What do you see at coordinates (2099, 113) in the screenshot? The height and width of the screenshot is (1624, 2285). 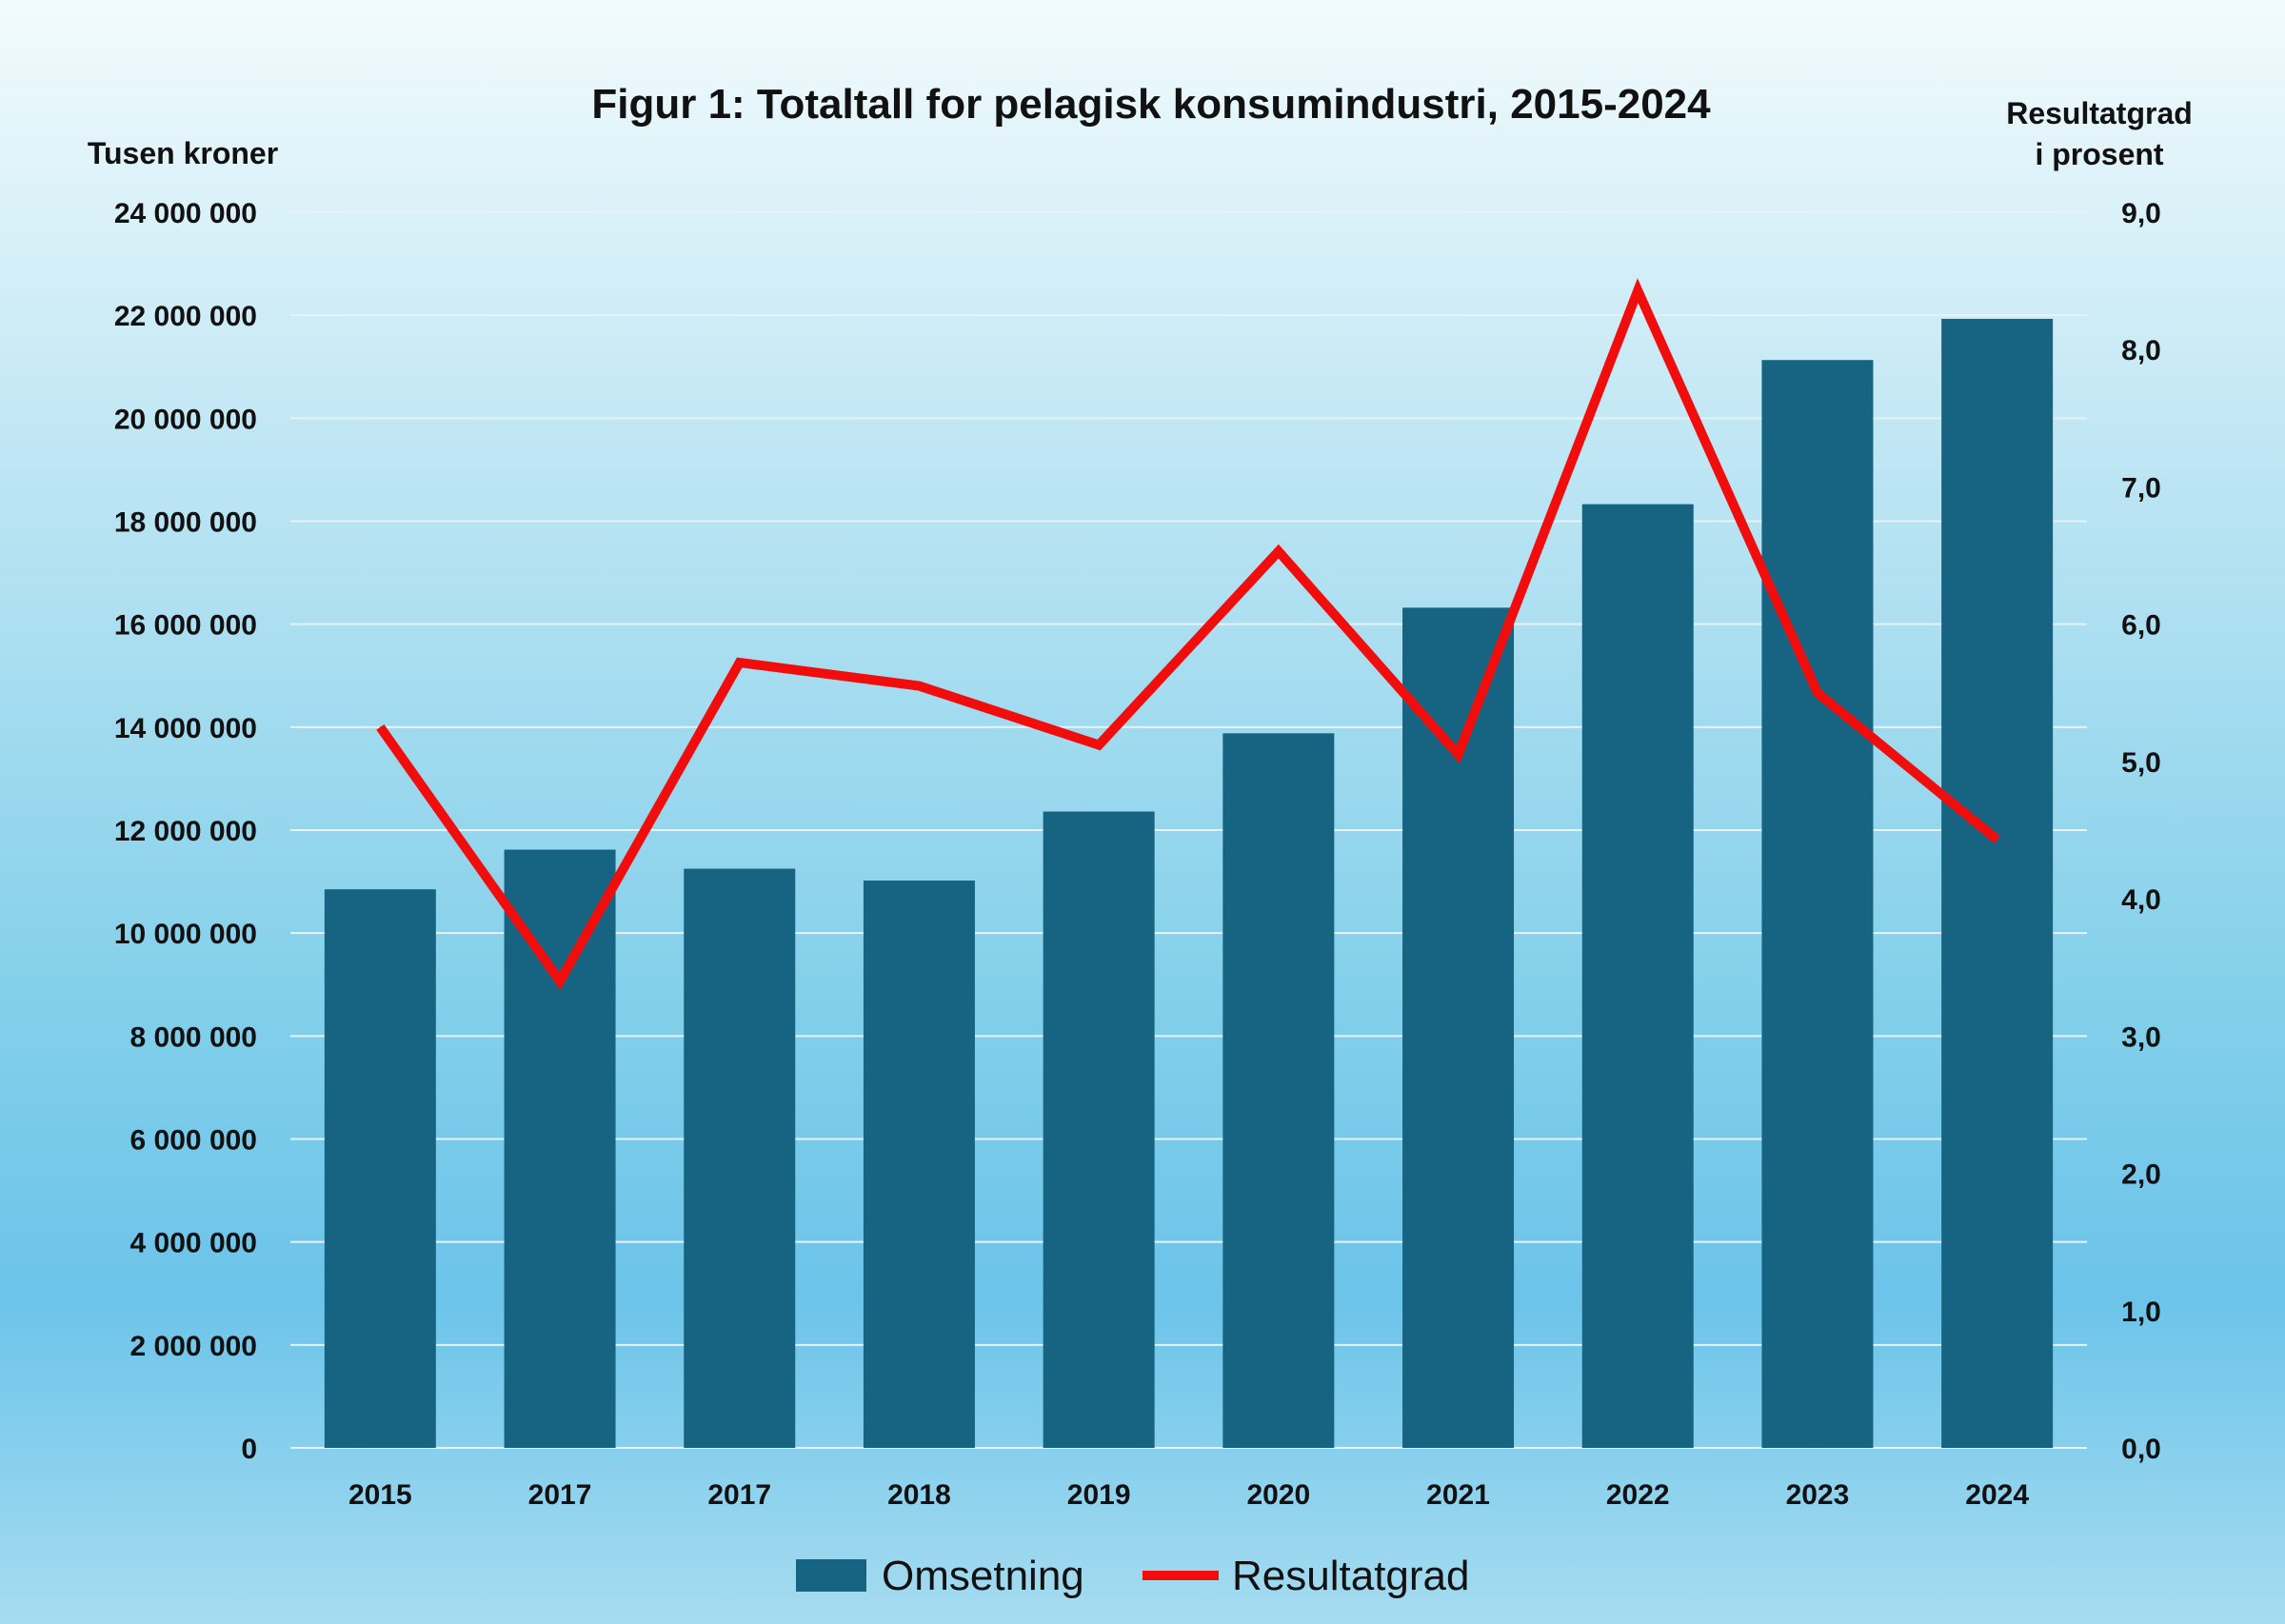 I see `right-axis-title-line1: Resultatgrad` at bounding box center [2099, 113].